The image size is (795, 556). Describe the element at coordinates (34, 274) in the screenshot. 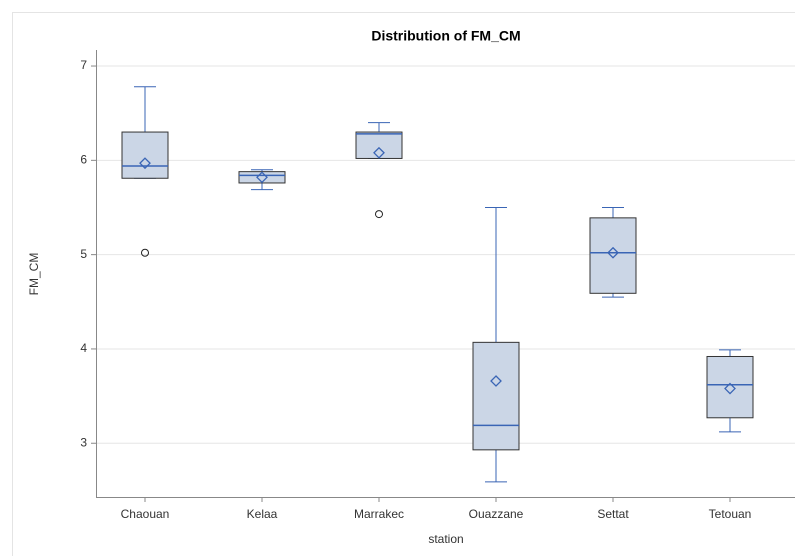

I see `y-axis-label: FM_CM` at that location.